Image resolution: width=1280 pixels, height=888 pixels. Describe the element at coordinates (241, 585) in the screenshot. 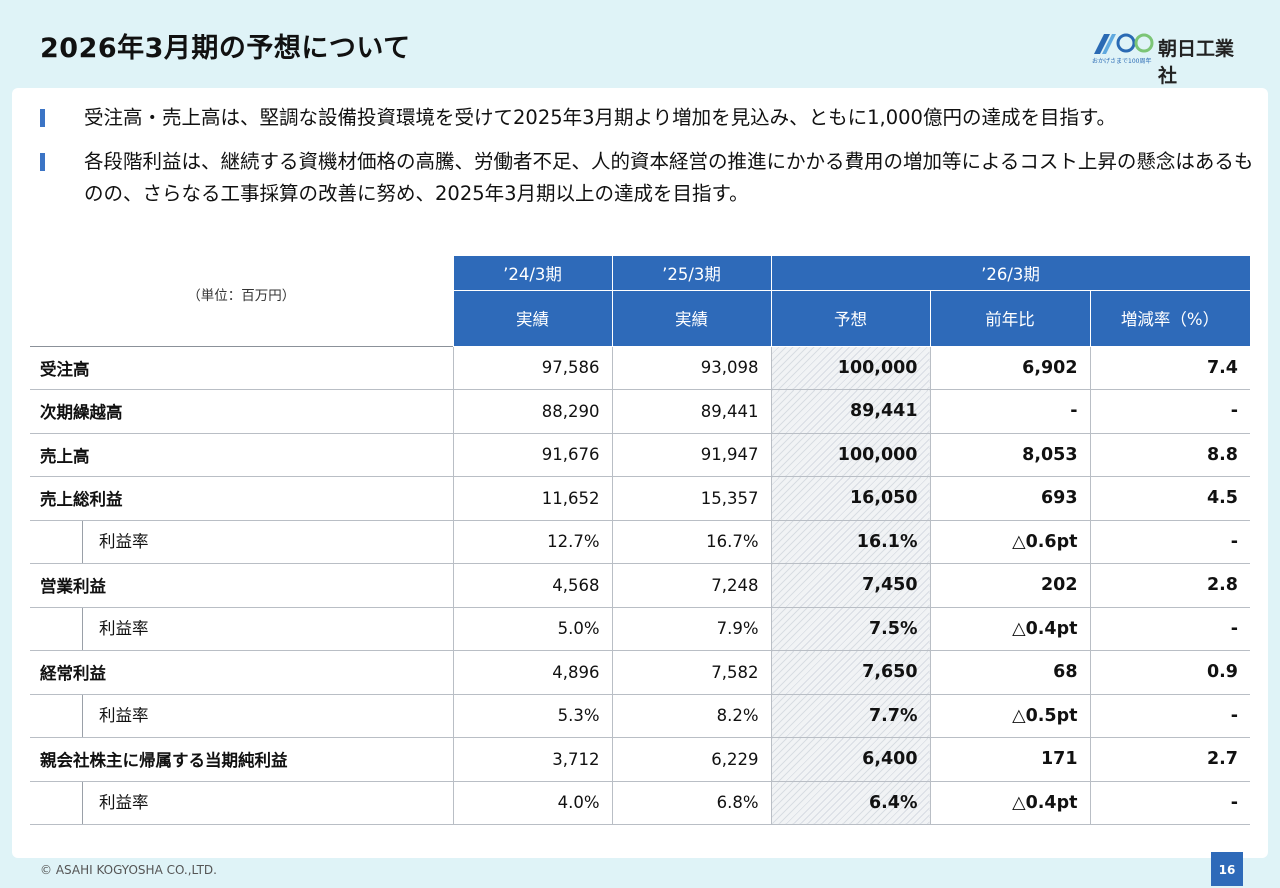

I see `row-label: 営業利益` at that location.